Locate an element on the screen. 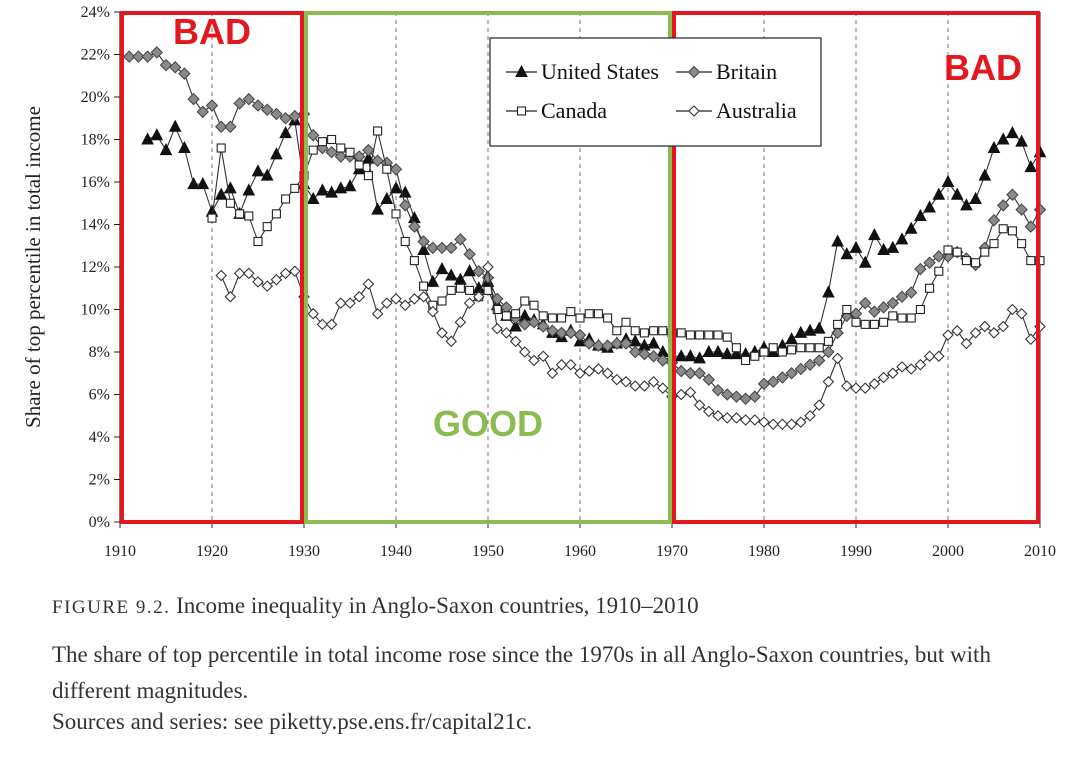  legend-box is located at coordinates (655, 92).